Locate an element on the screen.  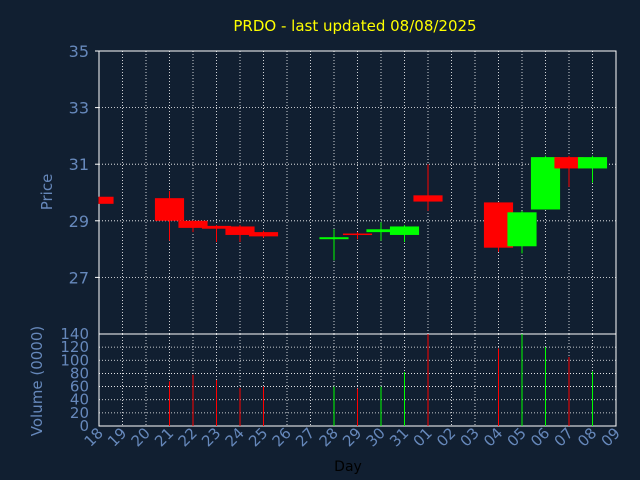
x-tick-label: 05 is located at coordinates (517, 437).